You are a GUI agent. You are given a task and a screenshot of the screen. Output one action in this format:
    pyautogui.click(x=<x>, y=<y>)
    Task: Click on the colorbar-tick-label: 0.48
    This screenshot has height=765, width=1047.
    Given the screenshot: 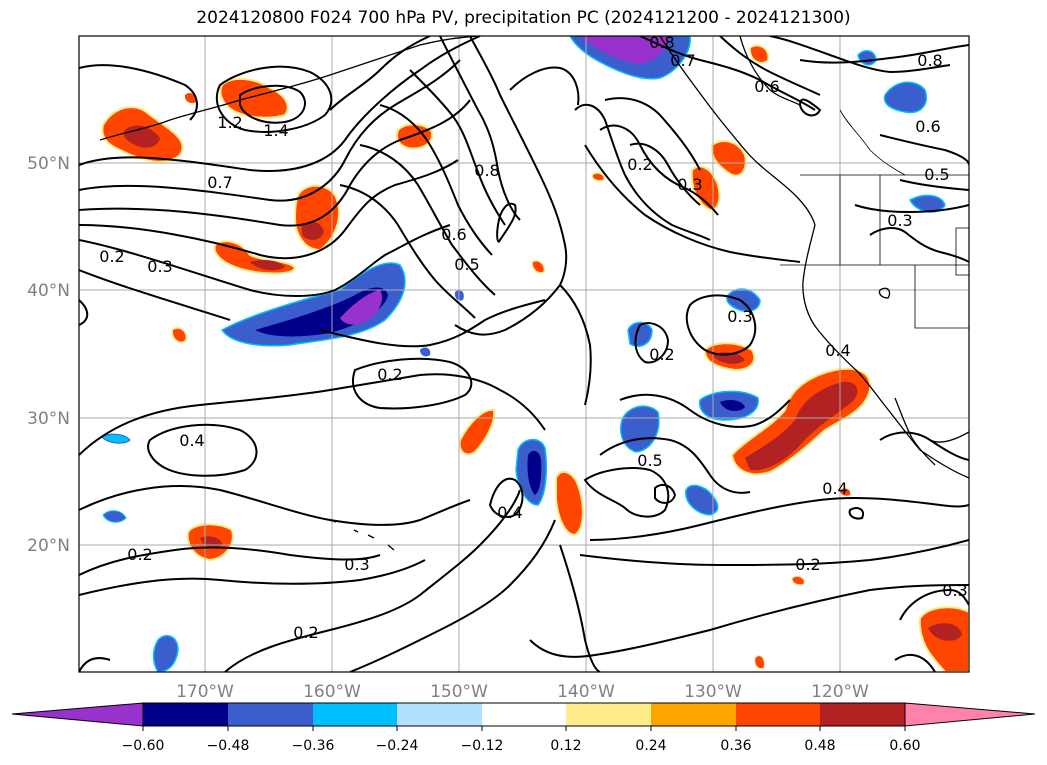 What is the action you would take?
    pyautogui.click(x=819, y=746)
    